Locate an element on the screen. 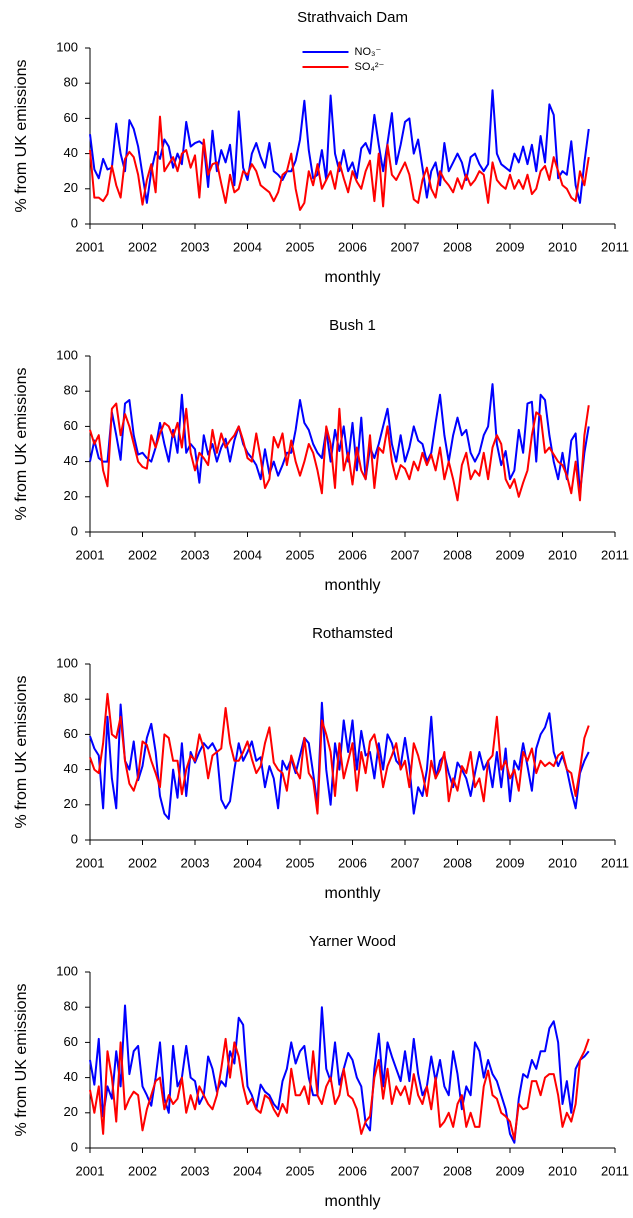 The image size is (633, 1218). legend-label: SO₄²⁻ is located at coordinates (370, 67).